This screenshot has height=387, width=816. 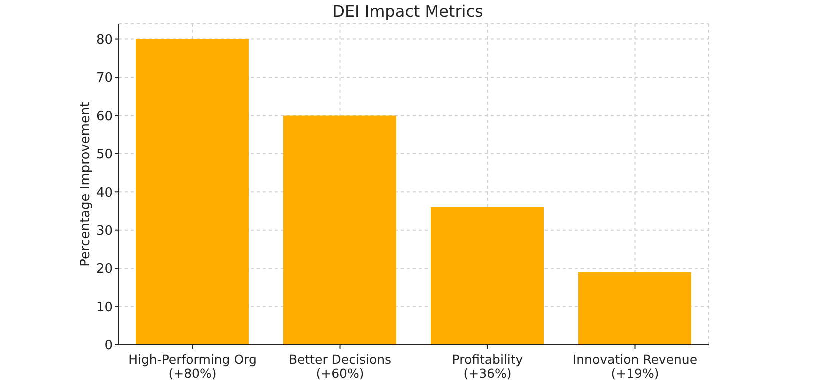 What do you see at coordinates (488, 366) in the screenshot?
I see `x-tick-label: Profitability (+36%)` at bounding box center [488, 366].